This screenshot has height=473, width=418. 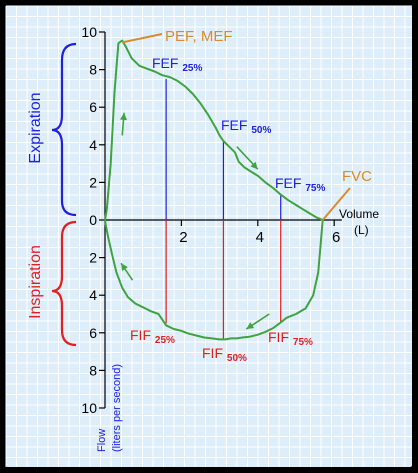 What do you see at coordinates (64, 283) in the screenshot?
I see `inspiration-brace` at bounding box center [64, 283].